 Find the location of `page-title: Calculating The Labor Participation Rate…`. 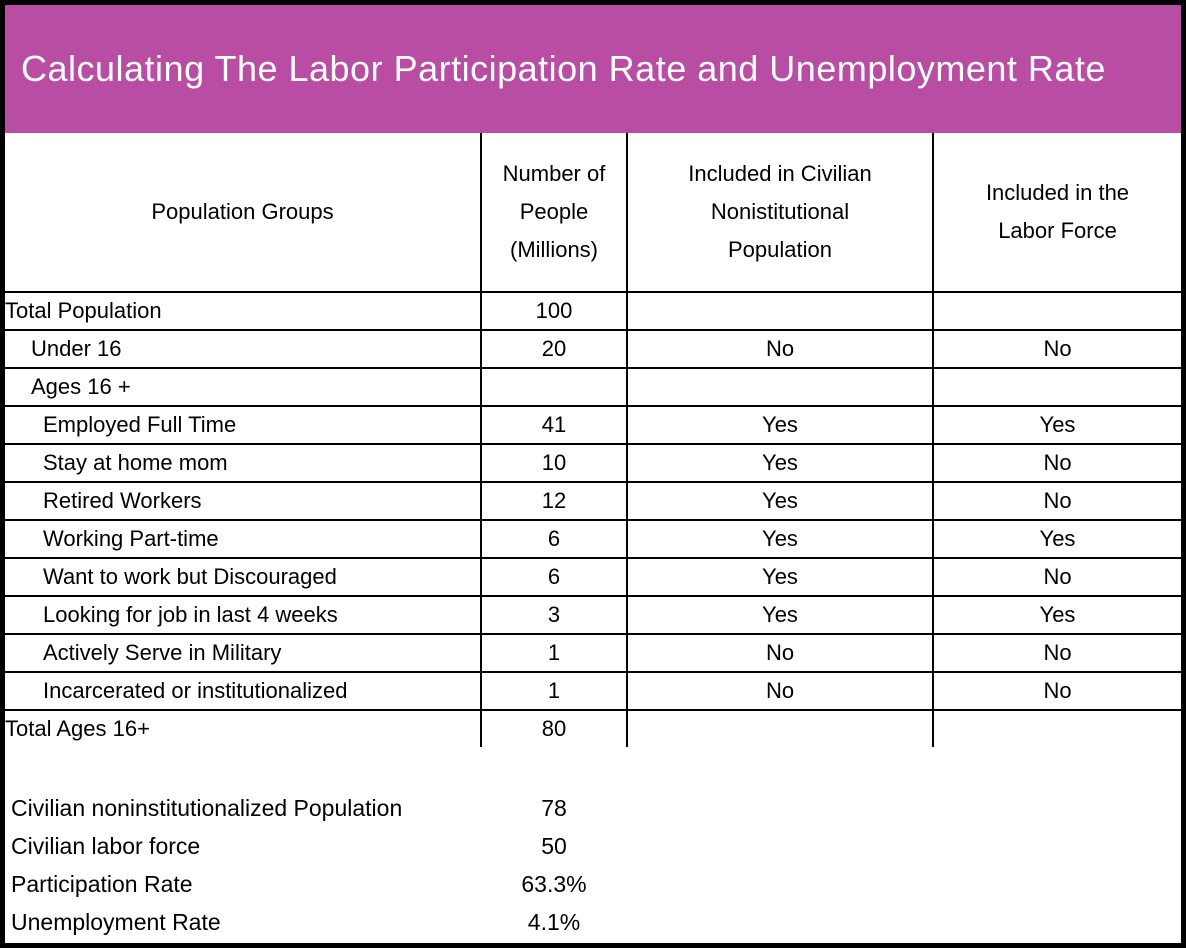

page-title: Calculating The Labor Participation Rate… is located at coordinates (563, 68).